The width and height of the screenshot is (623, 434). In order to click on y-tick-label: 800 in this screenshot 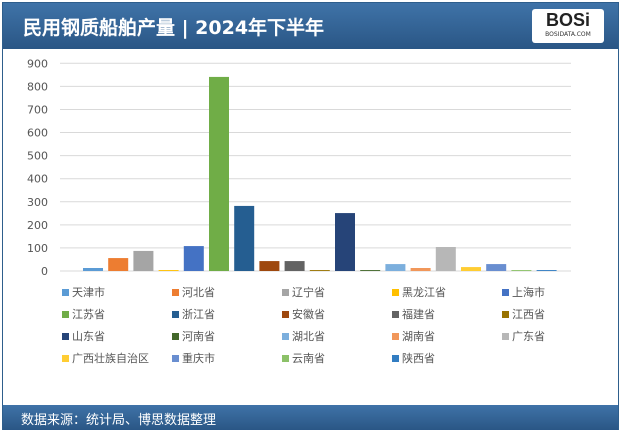, I will do `click(37, 86)`.